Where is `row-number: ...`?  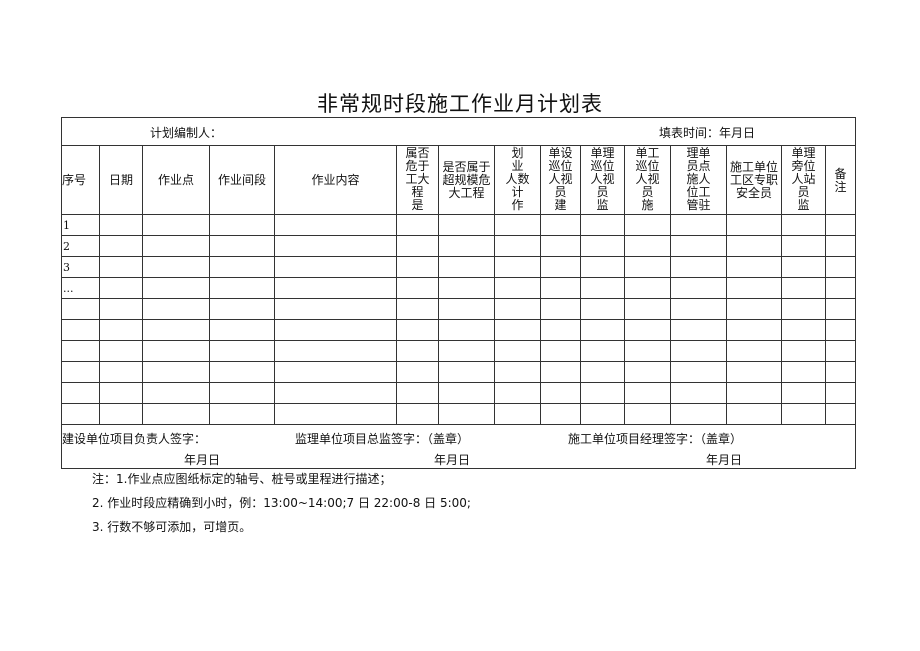 row-number: ... is located at coordinates (80, 288).